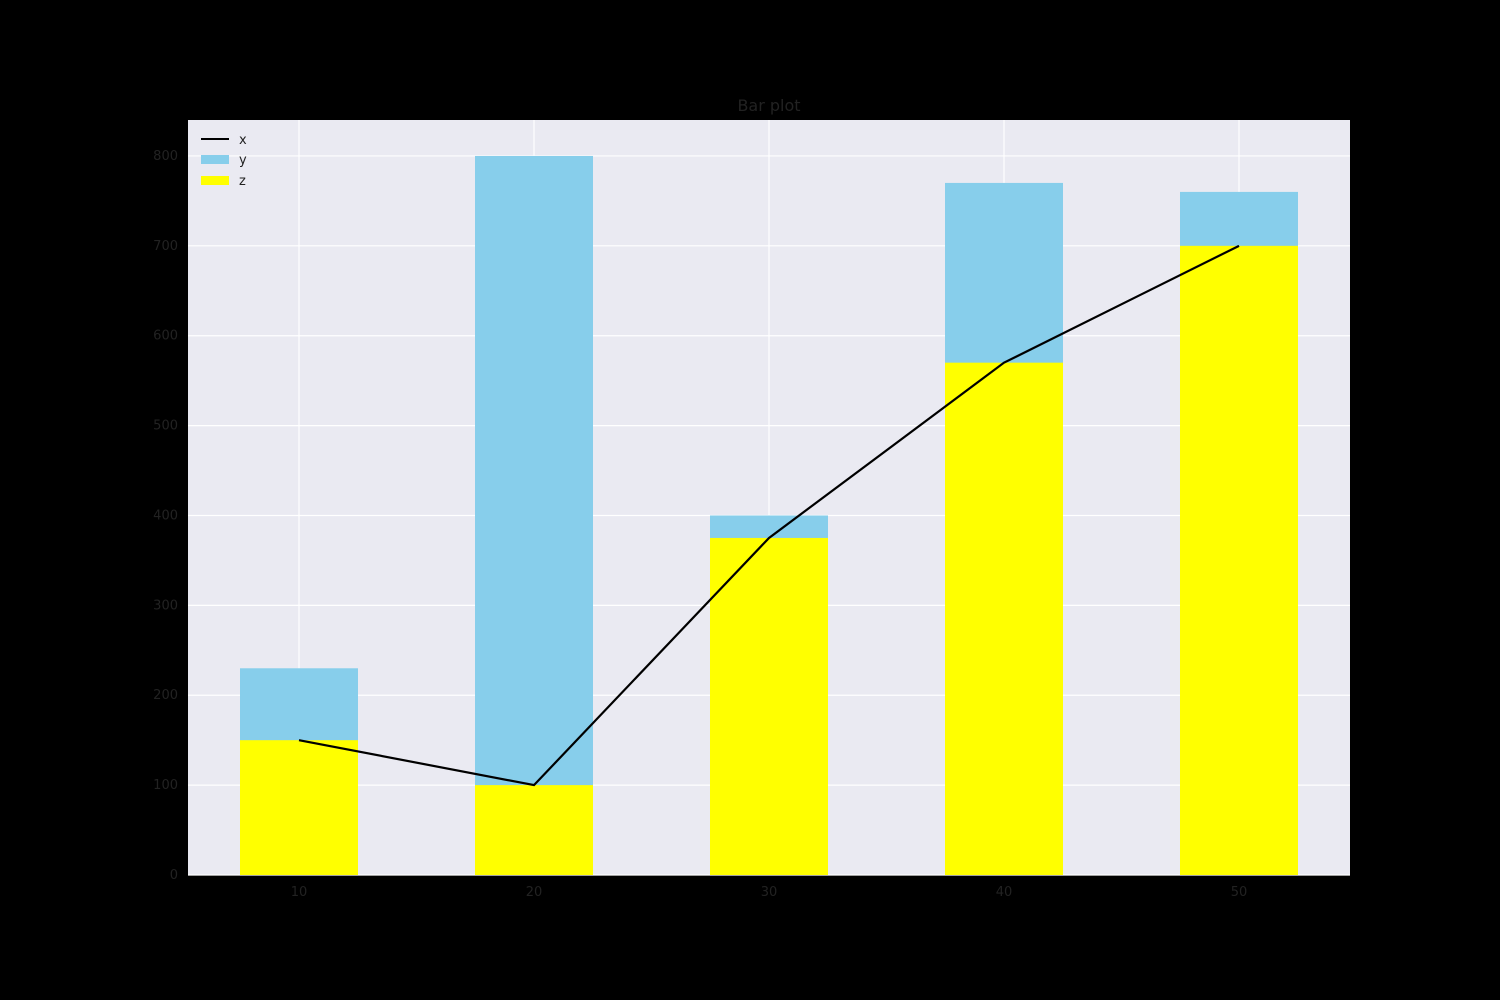 Image resolution: width=1500 pixels, height=1000 pixels. What do you see at coordinates (165, 695) in the screenshot?
I see `y-tick-label: 200` at bounding box center [165, 695].